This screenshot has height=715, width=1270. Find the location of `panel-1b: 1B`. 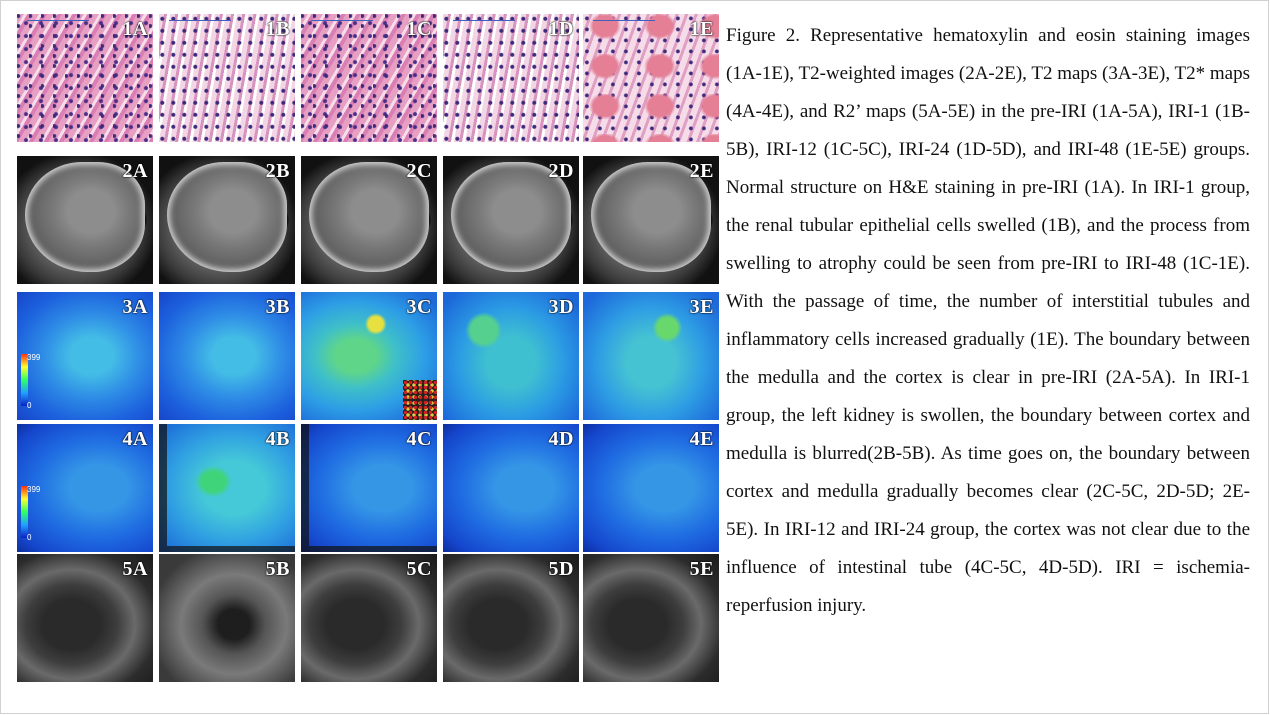

panel-1b: 1B is located at coordinates (227, 78).